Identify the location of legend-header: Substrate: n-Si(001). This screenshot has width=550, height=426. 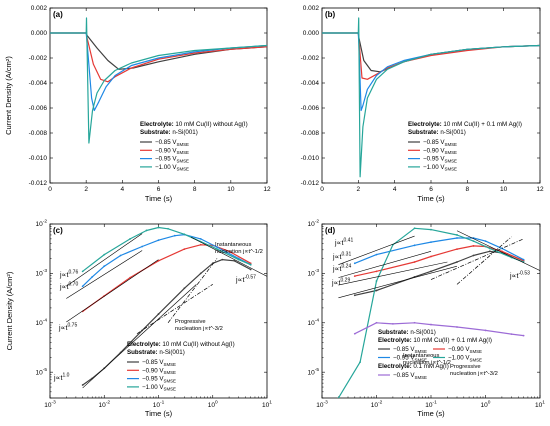
(169, 132).